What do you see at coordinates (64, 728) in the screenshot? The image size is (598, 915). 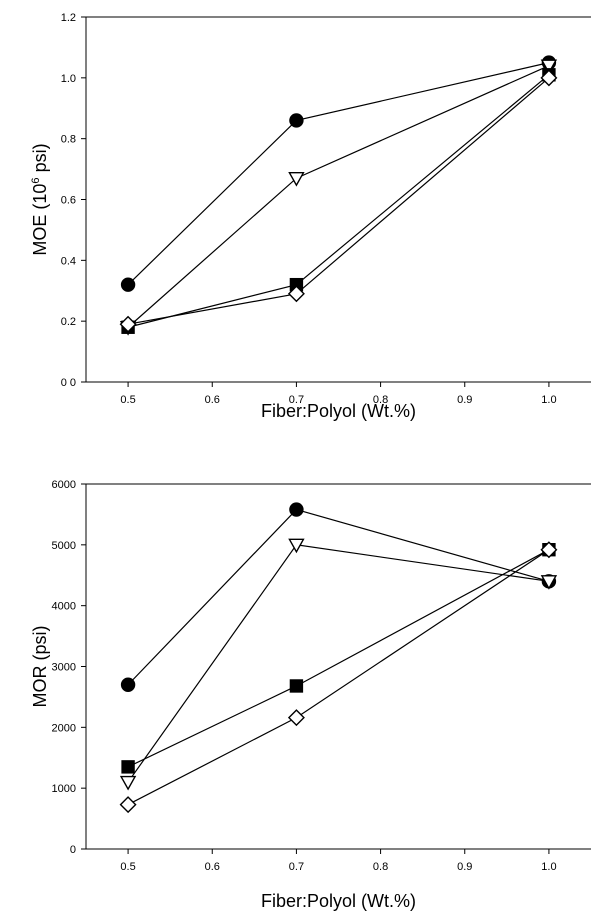 I see `y-tick-label: 2000` at bounding box center [64, 728].